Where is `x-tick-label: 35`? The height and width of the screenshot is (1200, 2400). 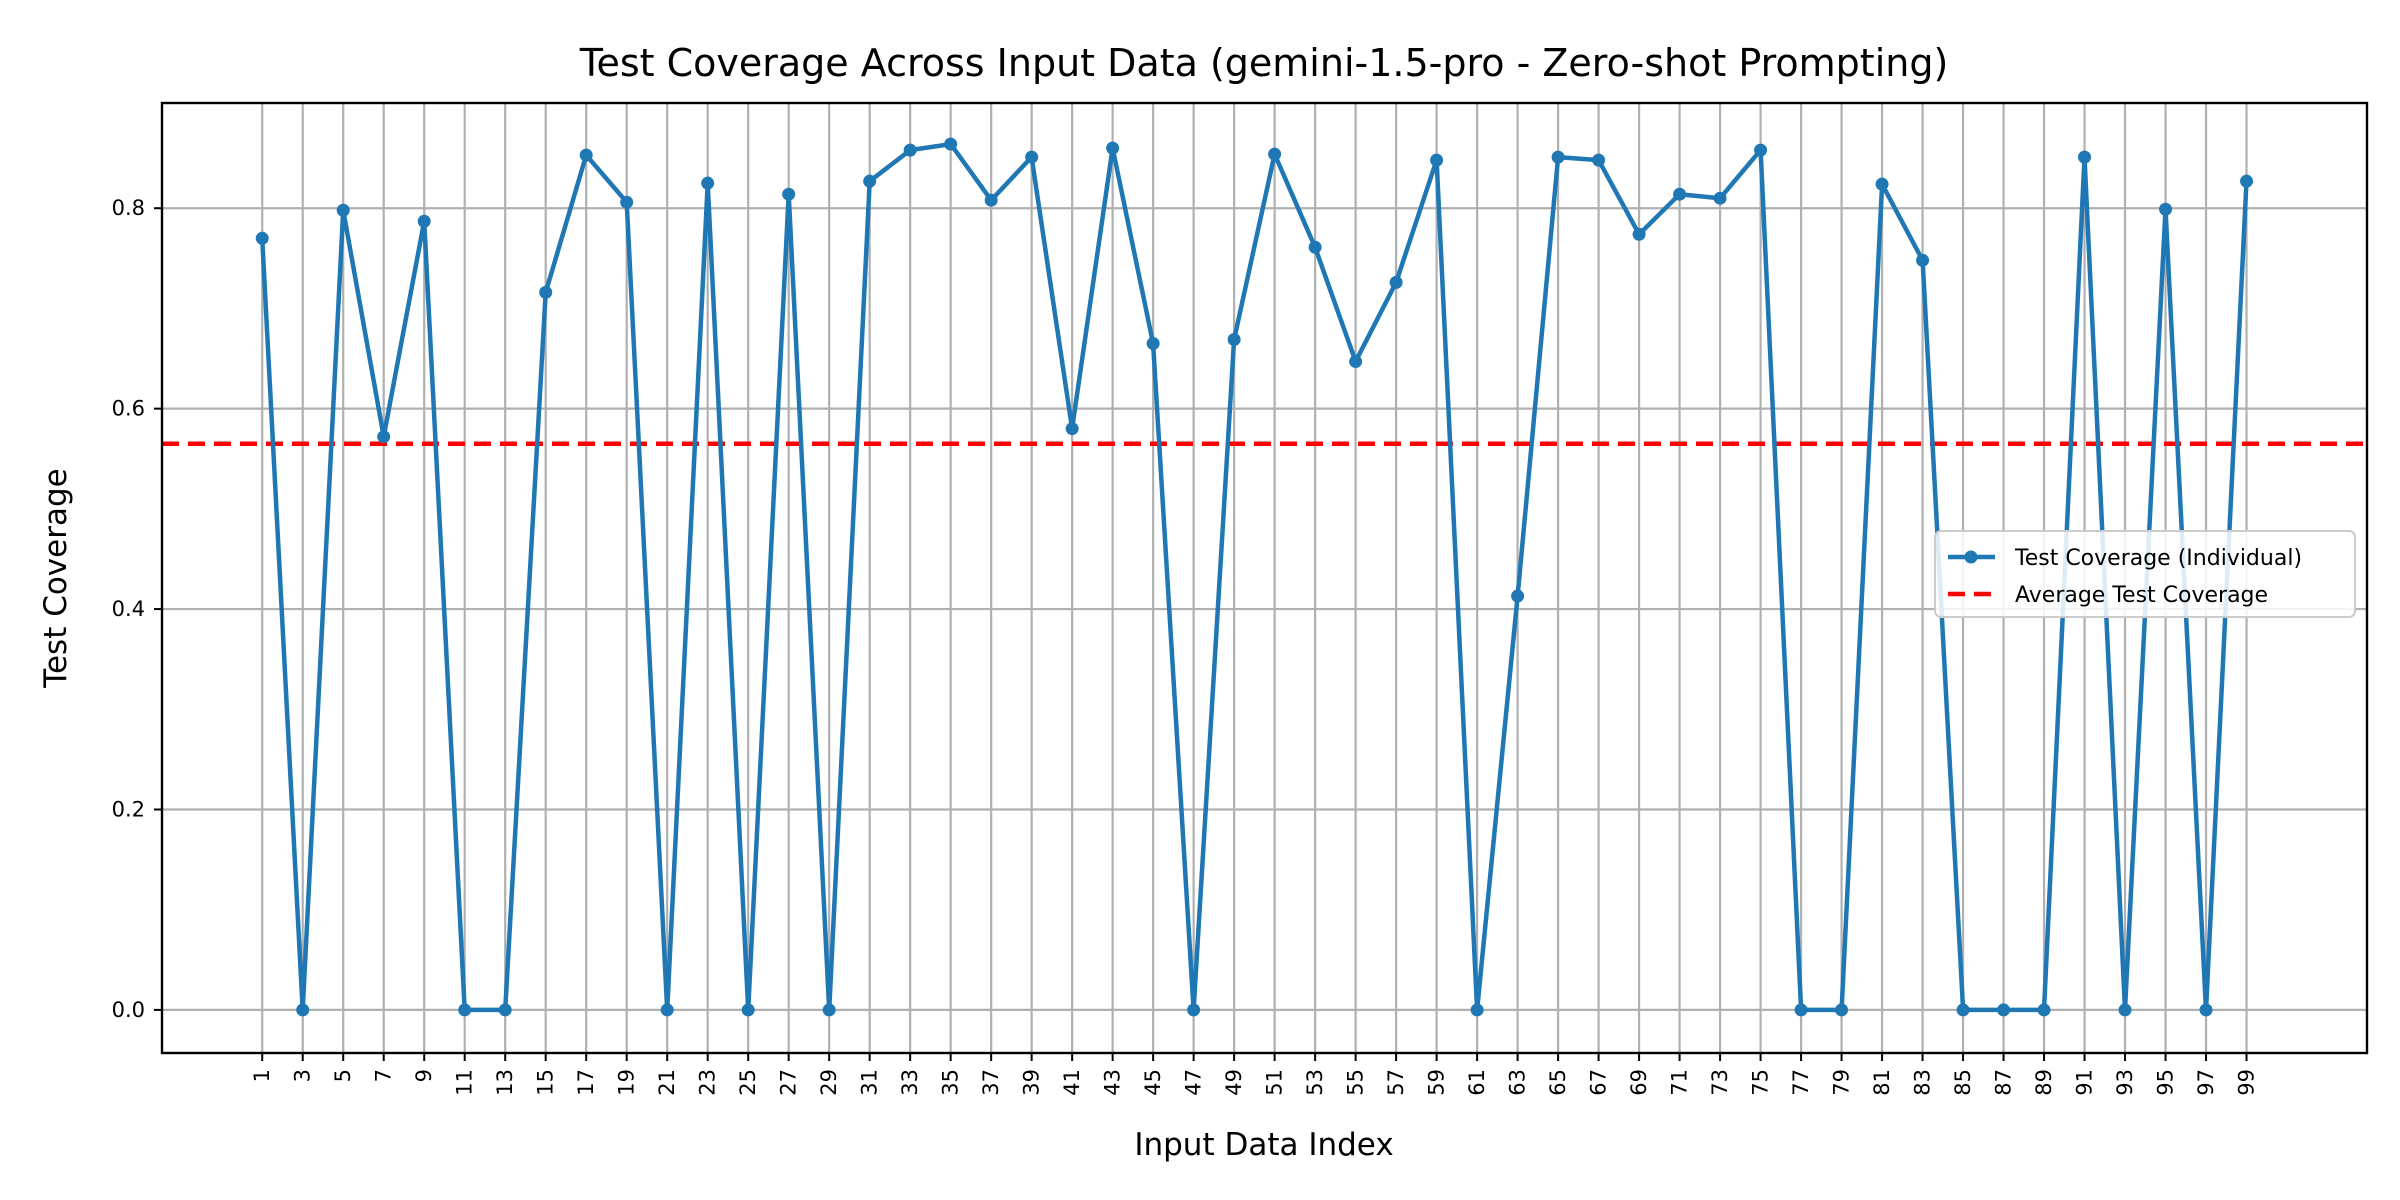 x-tick-label: 35 is located at coordinates (951, 1082).